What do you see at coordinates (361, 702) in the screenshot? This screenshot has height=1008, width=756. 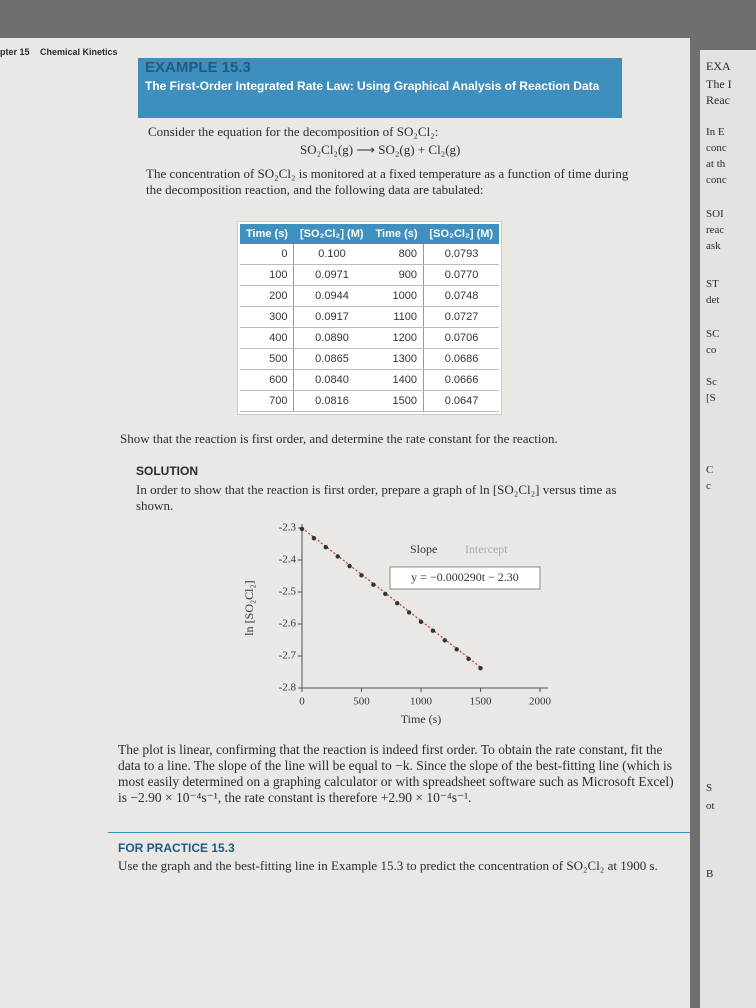 I see `x-tick-label: 500` at bounding box center [361, 702].